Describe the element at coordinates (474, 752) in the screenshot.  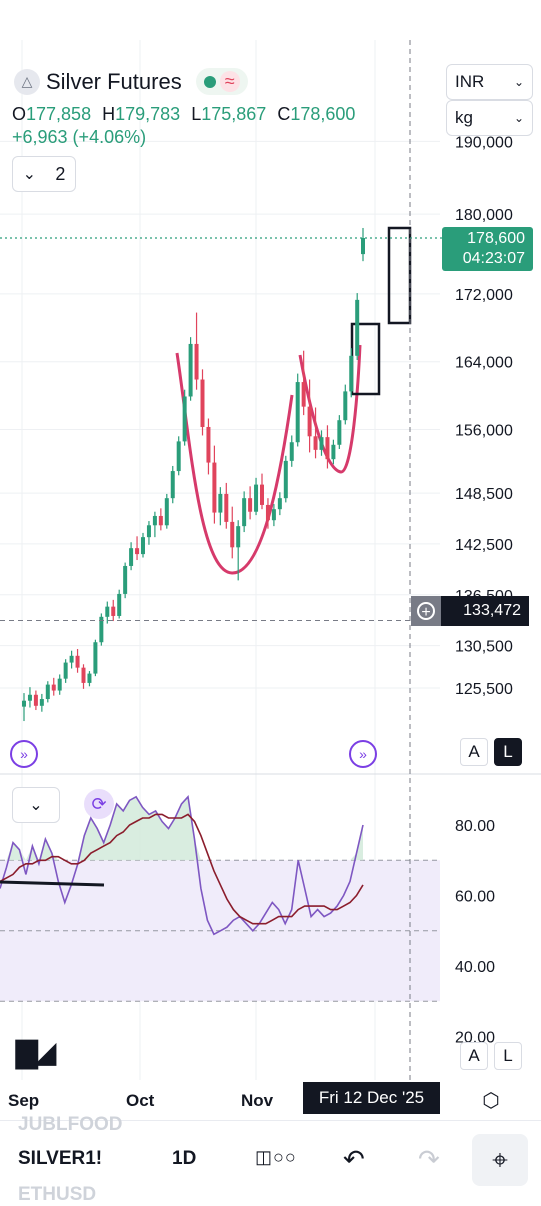
I see `auto-scale-button: A` at that location.